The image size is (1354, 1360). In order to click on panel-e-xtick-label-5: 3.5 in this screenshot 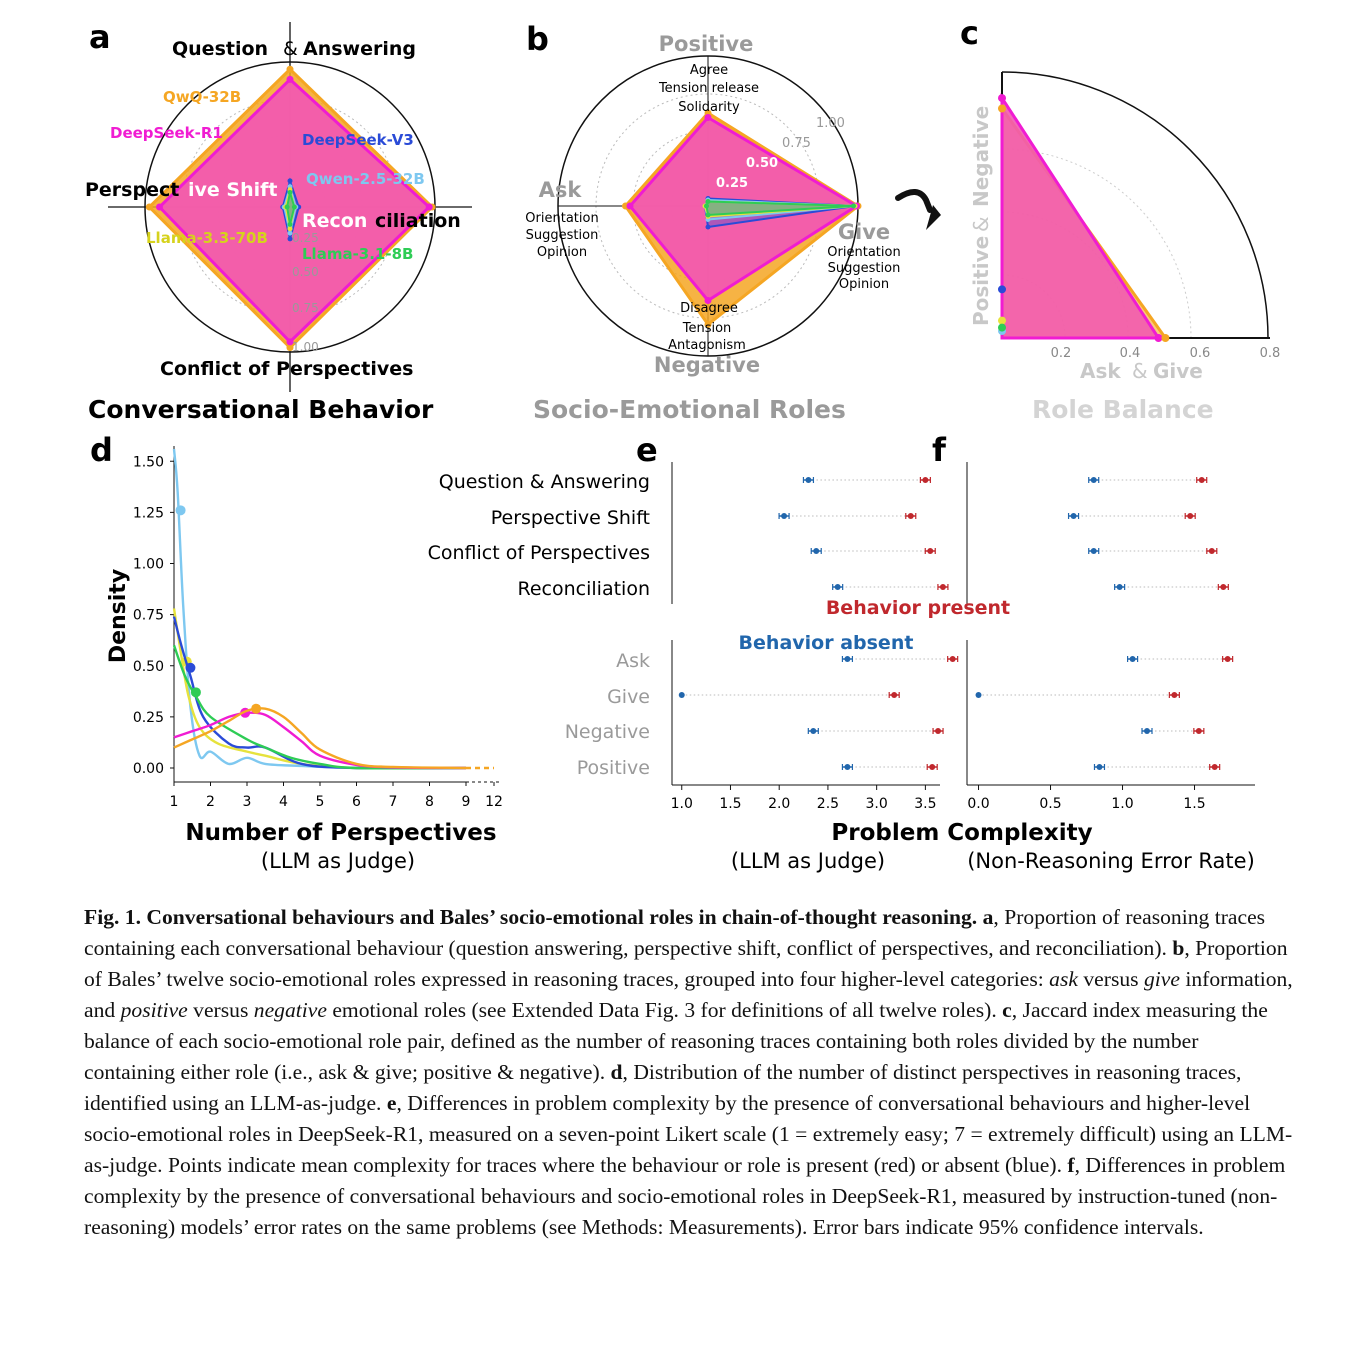, I will do `click(925, 804)`.